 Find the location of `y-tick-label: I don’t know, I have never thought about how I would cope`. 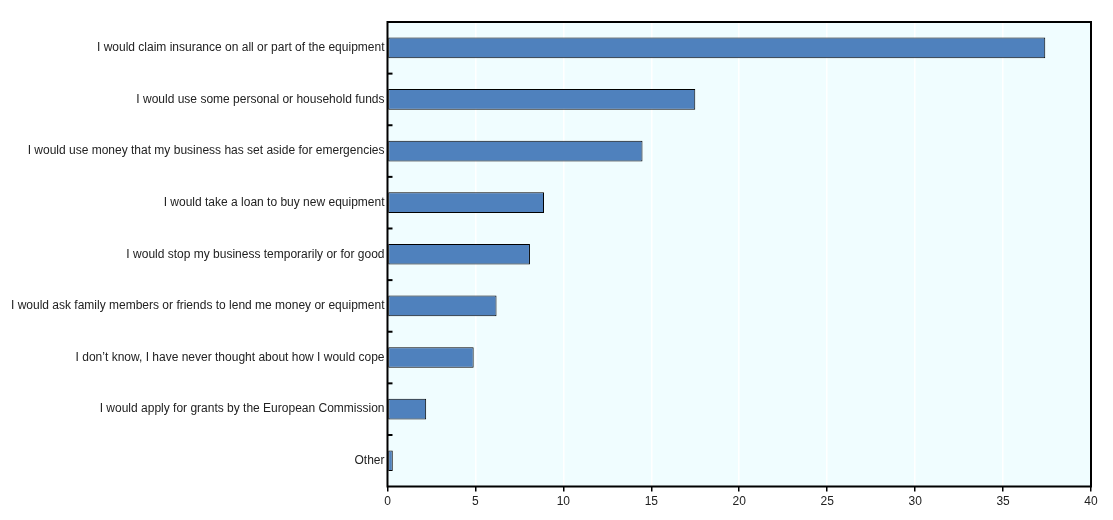

y-tick-label: I don’t know, I have never thought about how I would cope is located at coordinates (230, 356).